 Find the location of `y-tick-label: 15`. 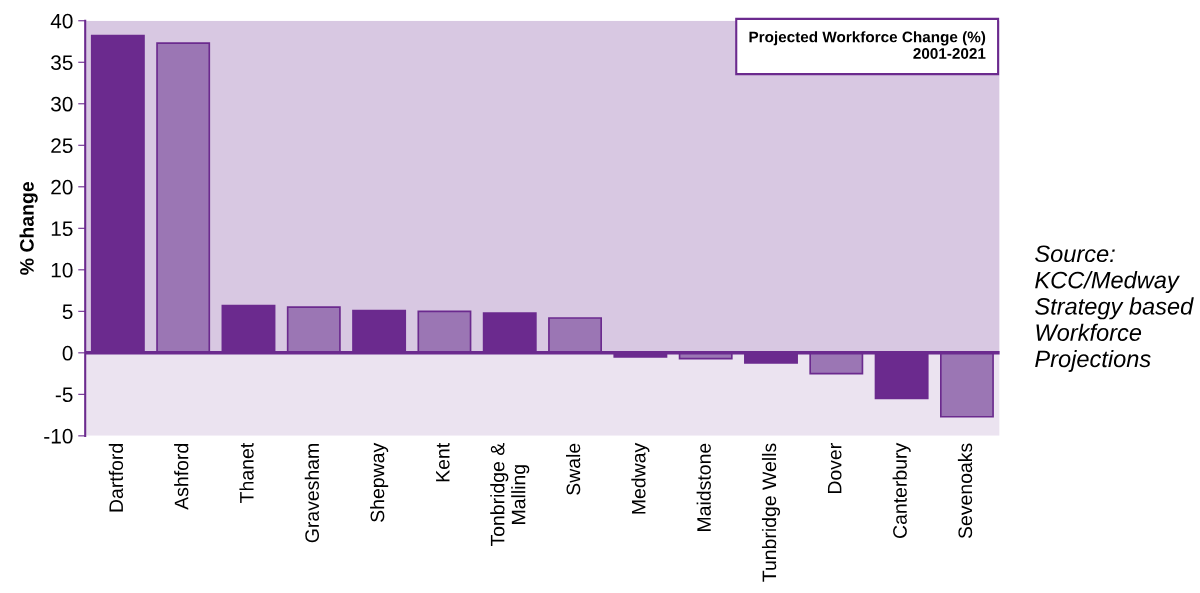

y-tick-label: 15 is located at coordinates (62, 229).